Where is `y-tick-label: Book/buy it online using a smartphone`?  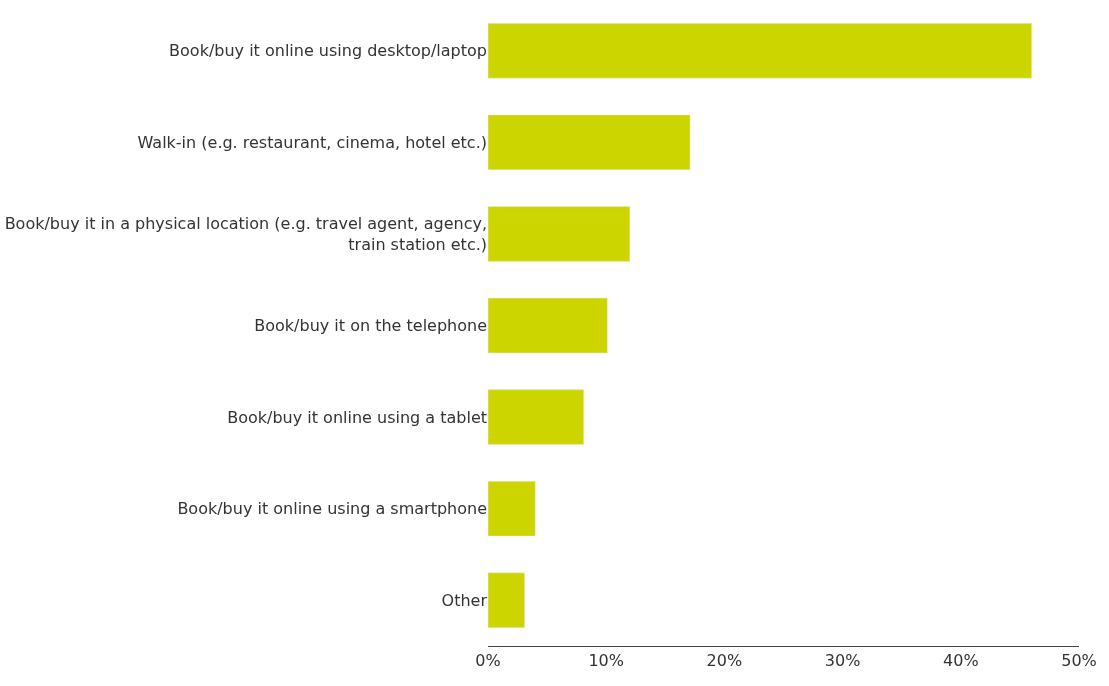 y-tick-label: Book/buy it online using a smartphone is located at coordinates (332, 509).